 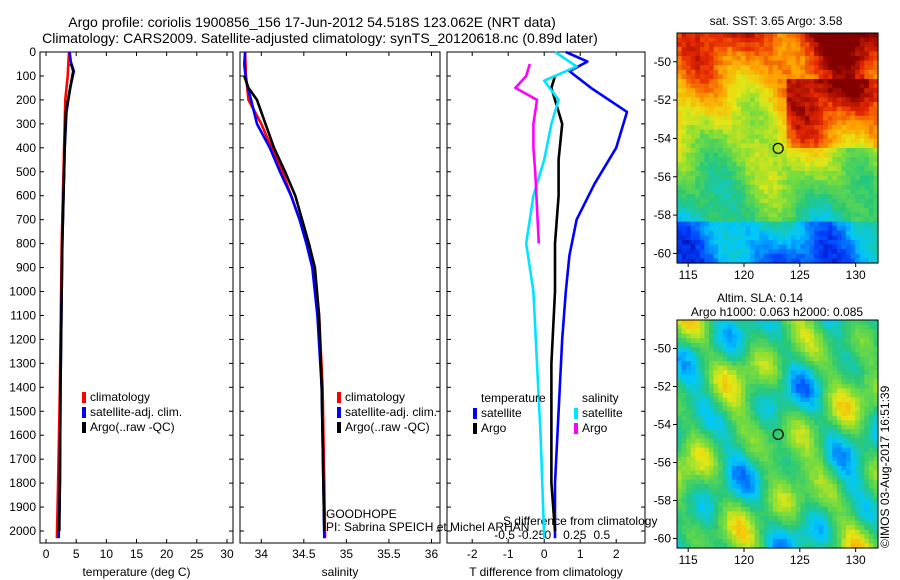 I want to click on salinity-xtick-label: 34.5, so click(x=304, y=554).